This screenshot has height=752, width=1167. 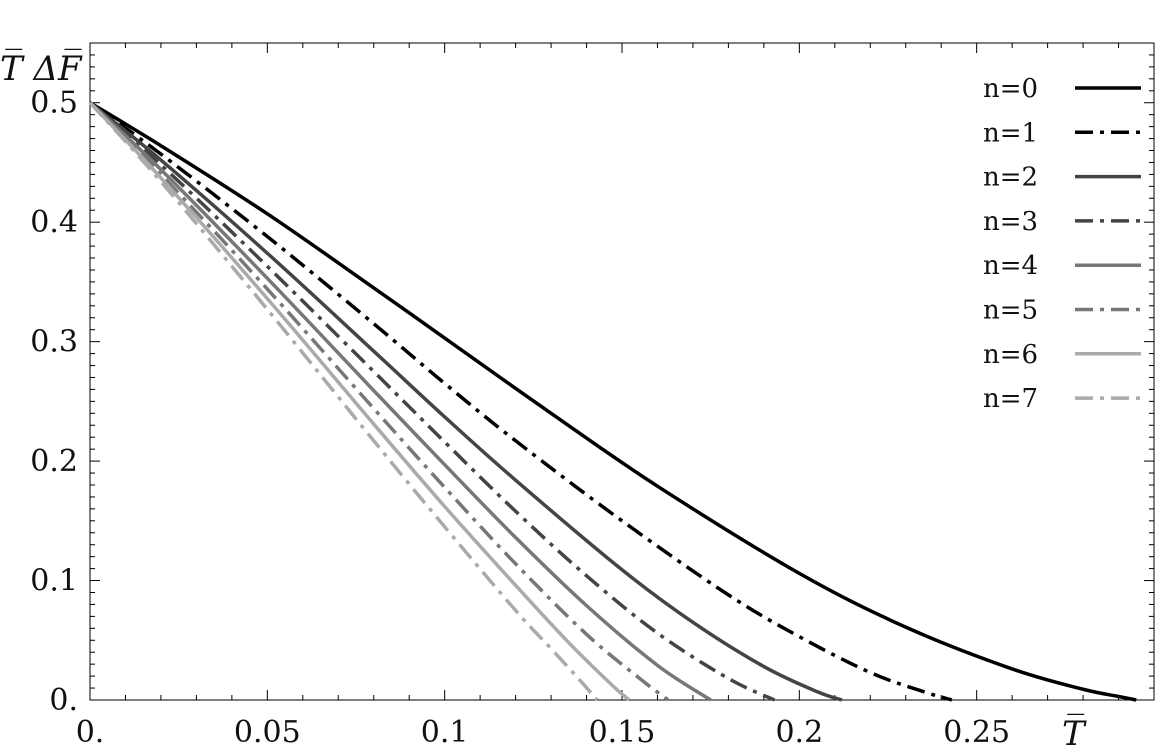 I want to click on y-tick-label: 0.3, so click(x=54, y=342).